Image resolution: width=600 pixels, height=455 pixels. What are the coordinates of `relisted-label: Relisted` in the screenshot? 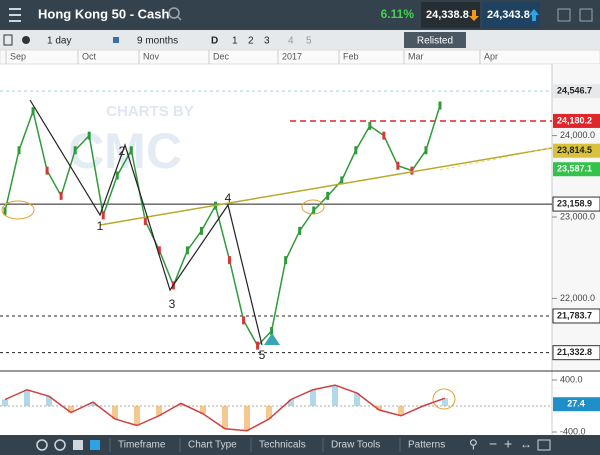 It's located at (435, 41).